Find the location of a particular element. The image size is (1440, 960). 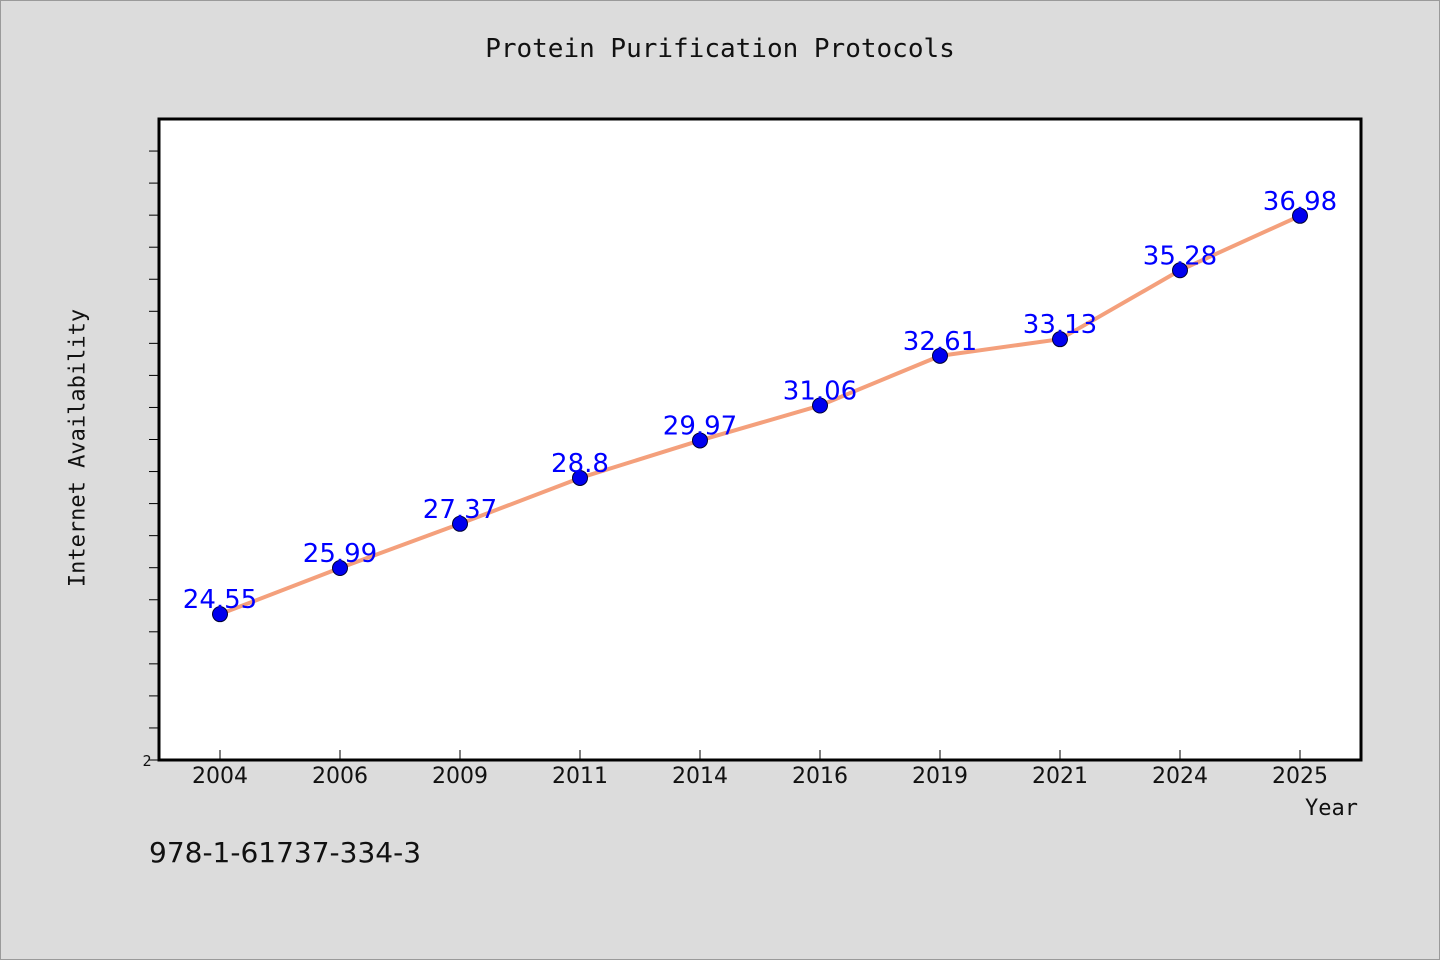

data-label: 33.13 is located at coordinates (1060, 325).